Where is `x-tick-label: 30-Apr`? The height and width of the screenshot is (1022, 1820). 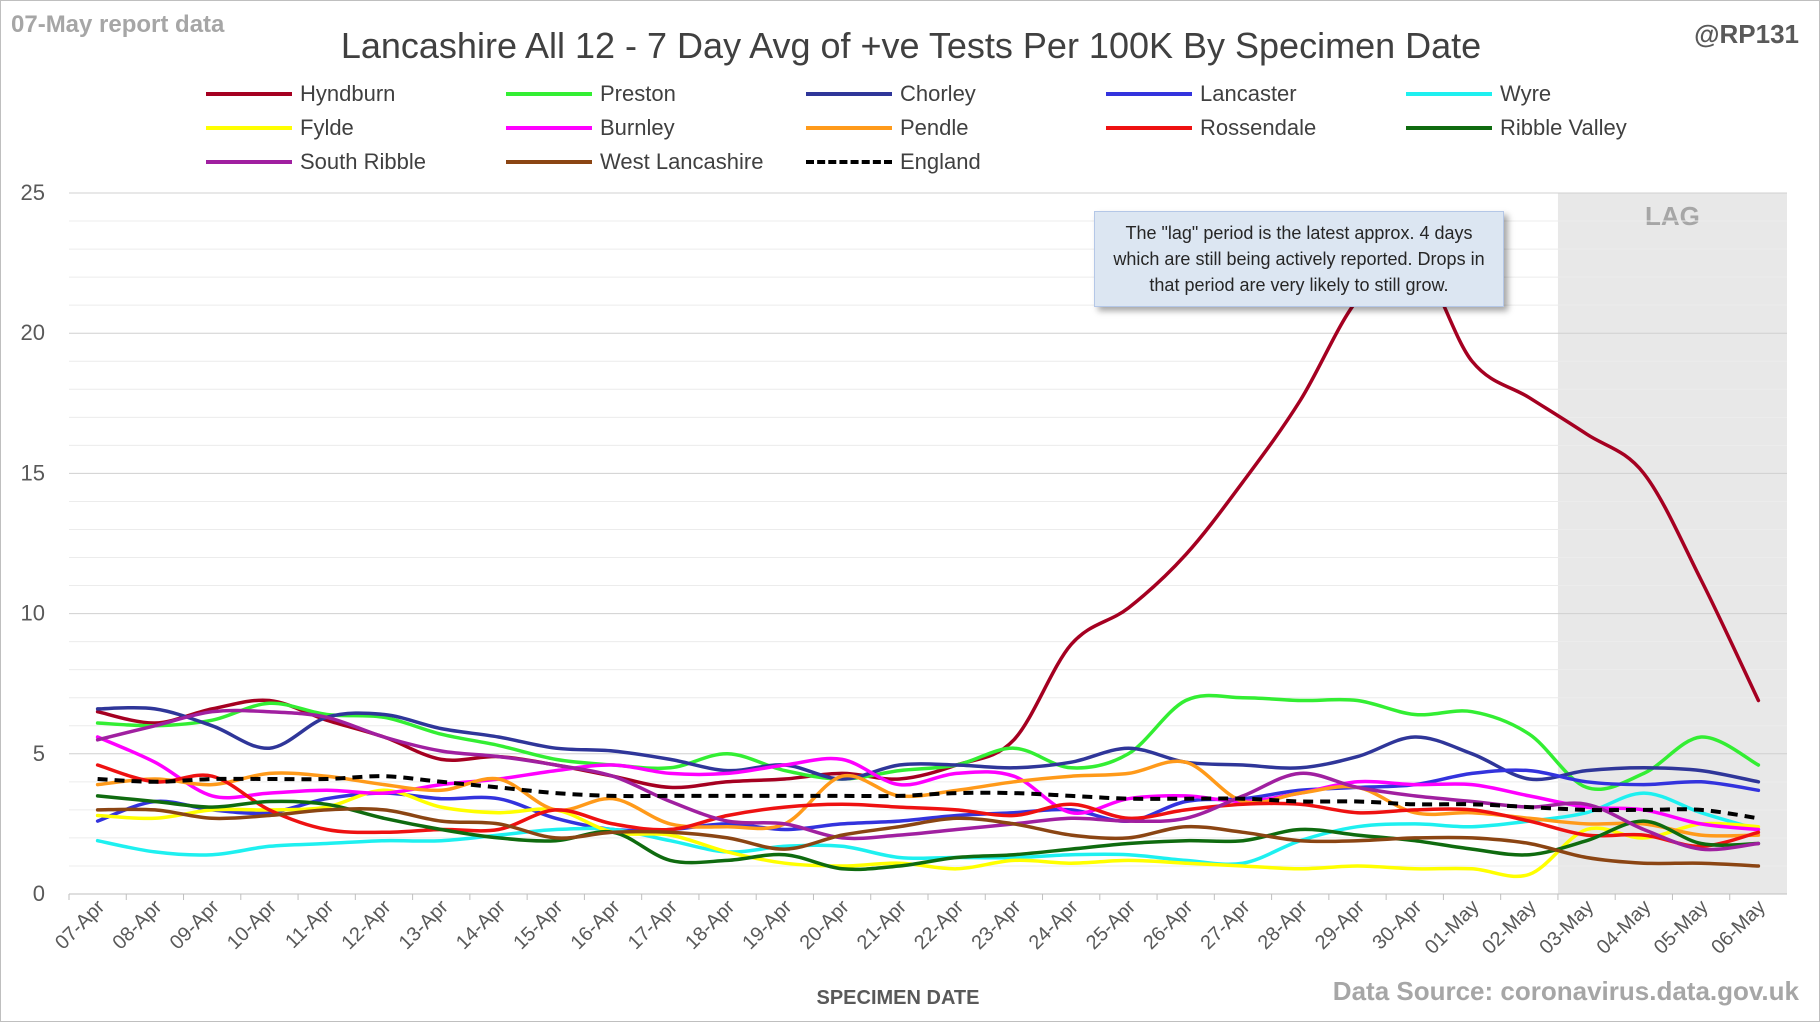
x-tick-label: 30-Apr is located at coordinates (1397, 925).